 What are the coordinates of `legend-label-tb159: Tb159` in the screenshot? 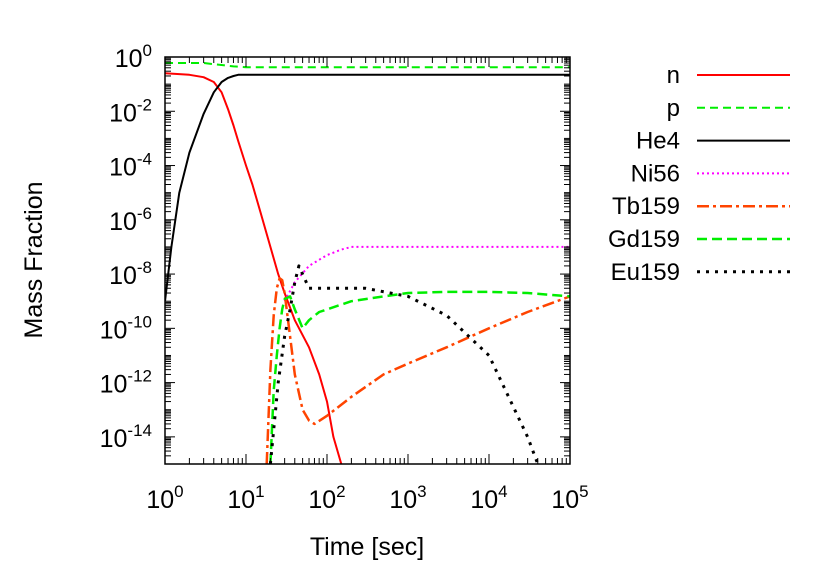 It's located at (646, 206).